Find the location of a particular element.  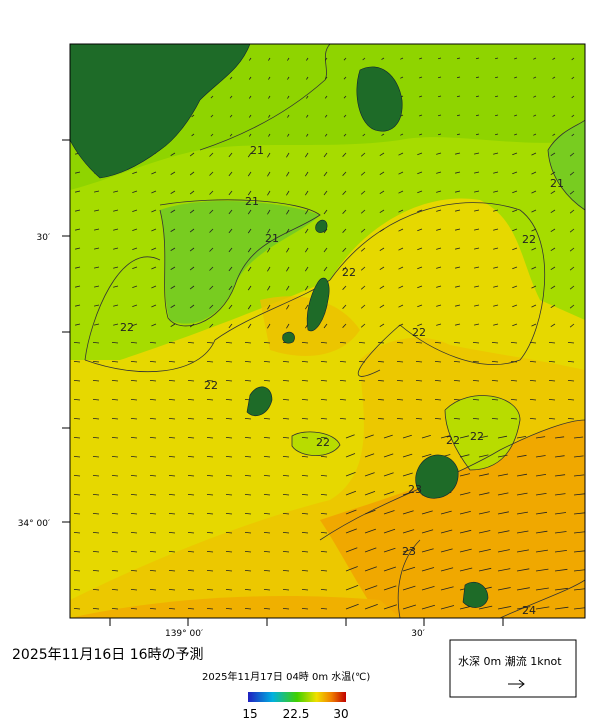

colorbar-label: 30 is located at coordinates (340, 714).